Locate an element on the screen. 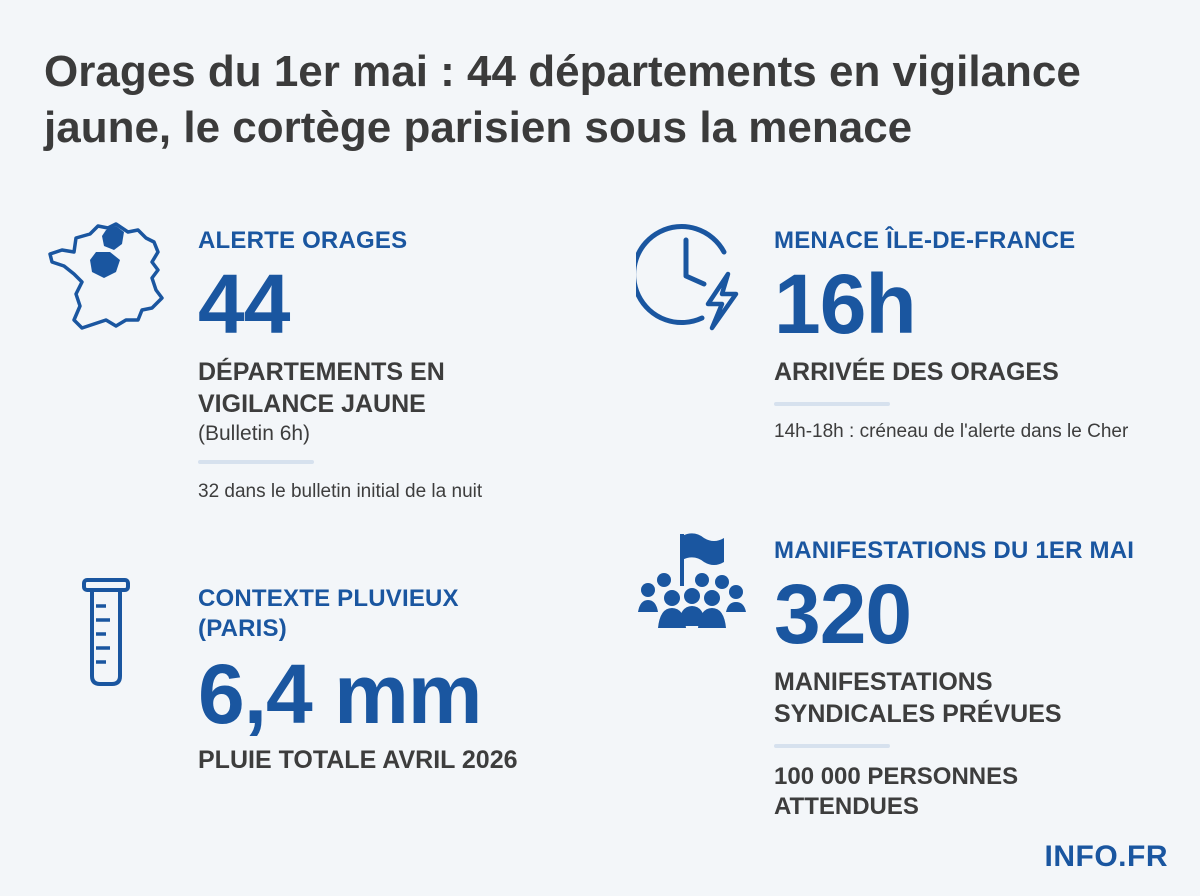  brand-logo: INFO.FR is located at coordinates (1106, 856).